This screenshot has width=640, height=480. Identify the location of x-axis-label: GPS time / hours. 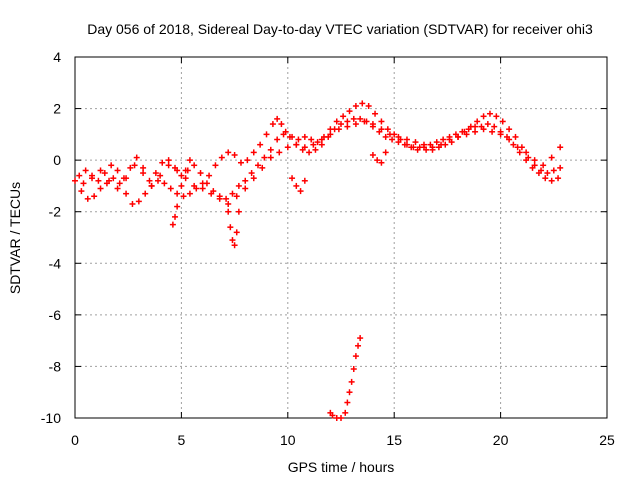
(341, 467).